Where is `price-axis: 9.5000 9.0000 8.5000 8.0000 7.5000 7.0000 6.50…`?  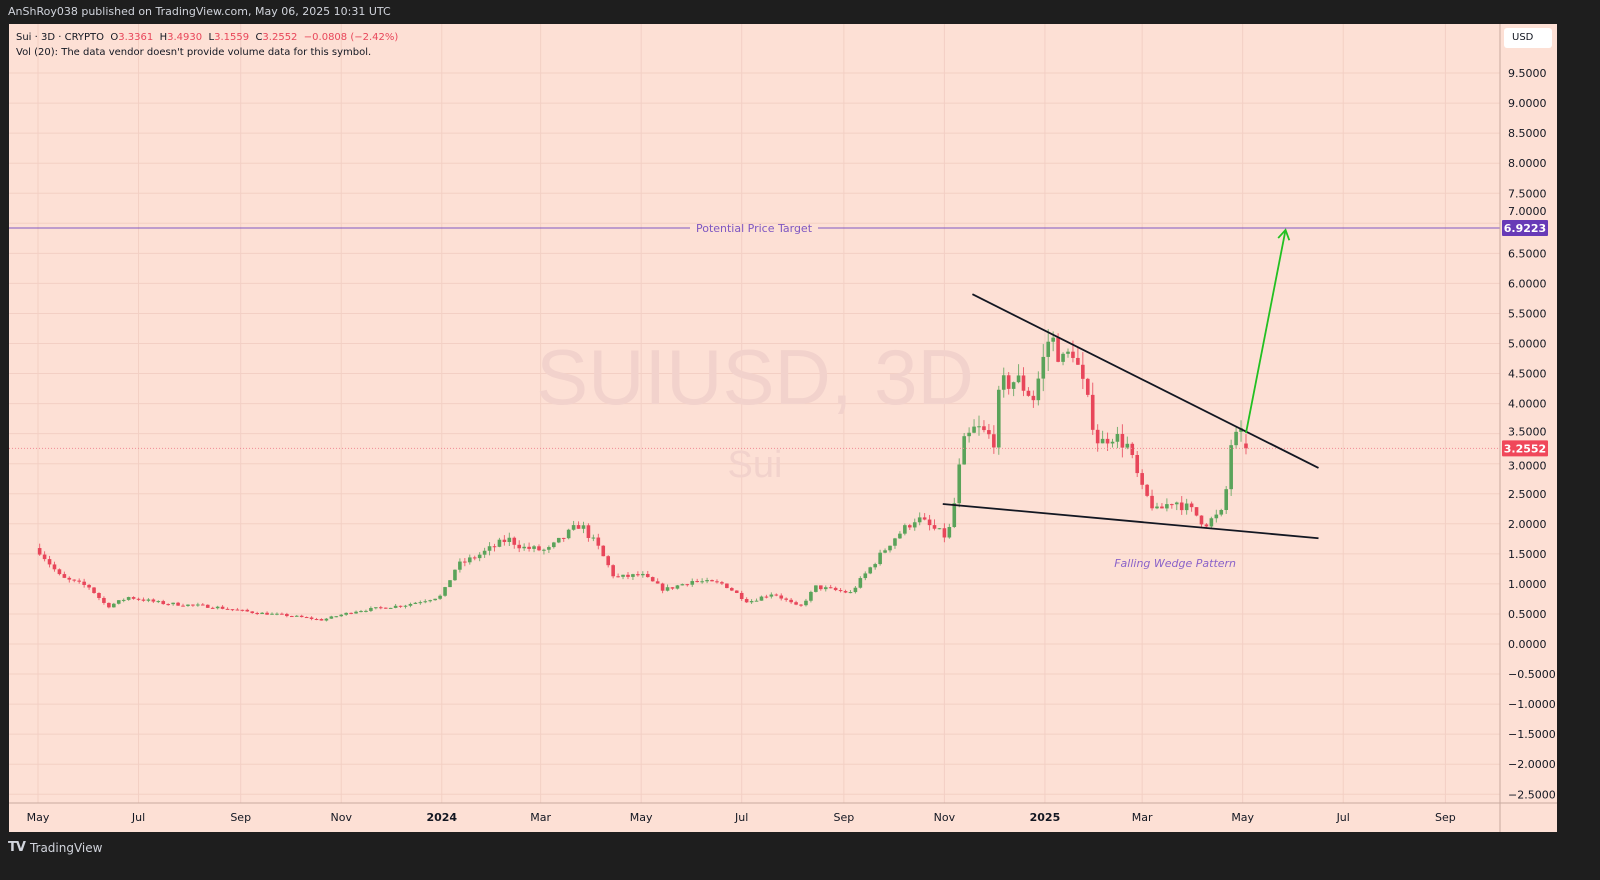
price-axis: 9.5000 9.0000 8.5000 8.0000 7.5000 7.0000 6.50… is located at coordinates (1532, 434).